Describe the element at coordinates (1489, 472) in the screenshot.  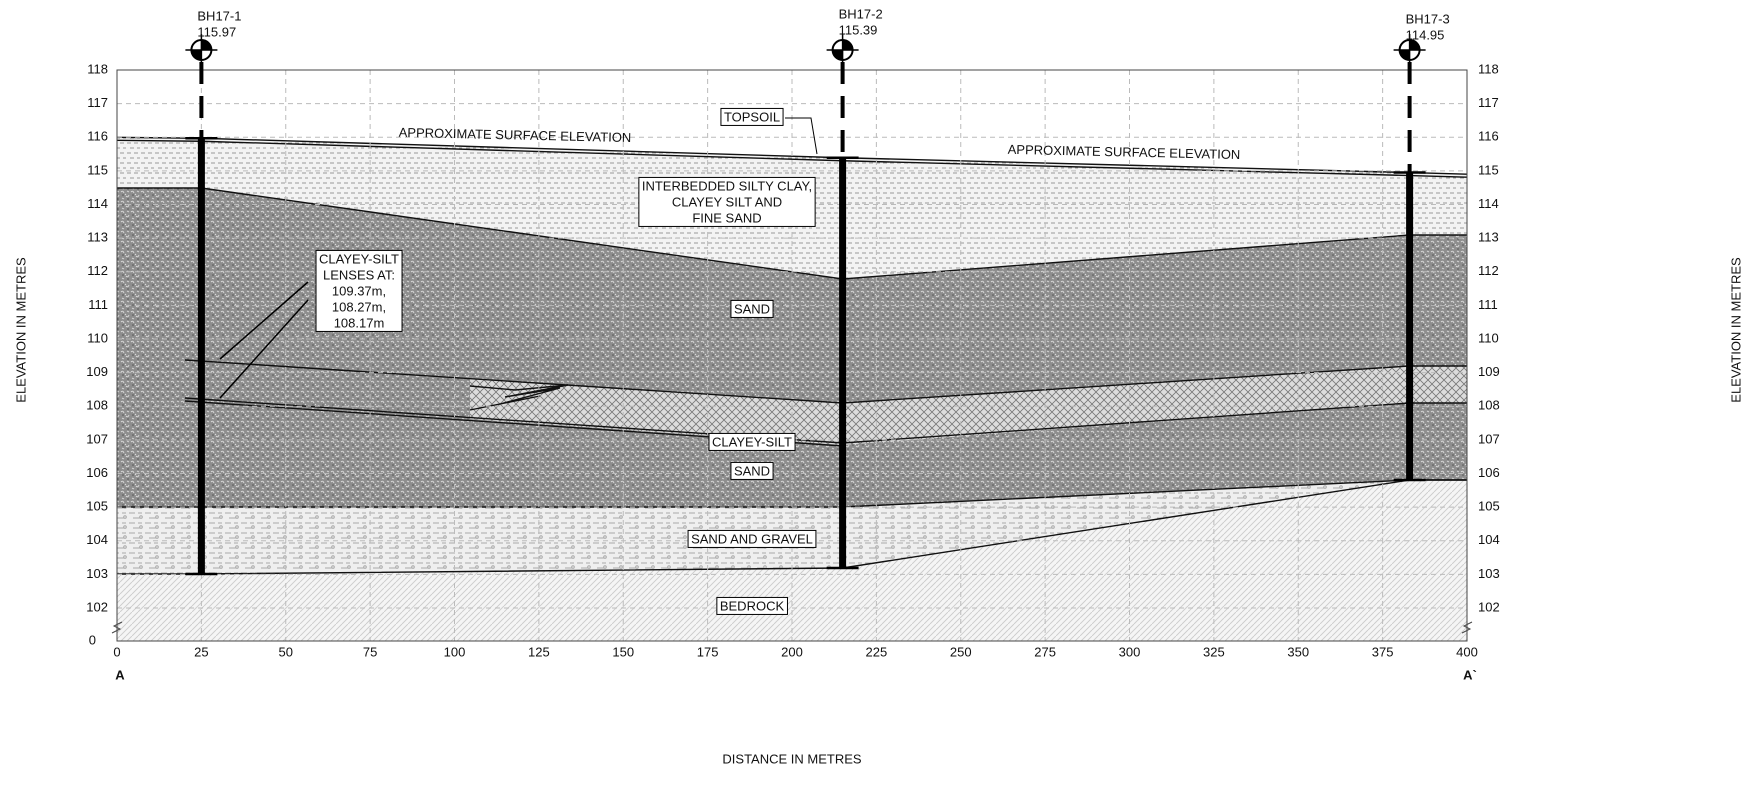
I see `y-tick-label: 106` at that location.